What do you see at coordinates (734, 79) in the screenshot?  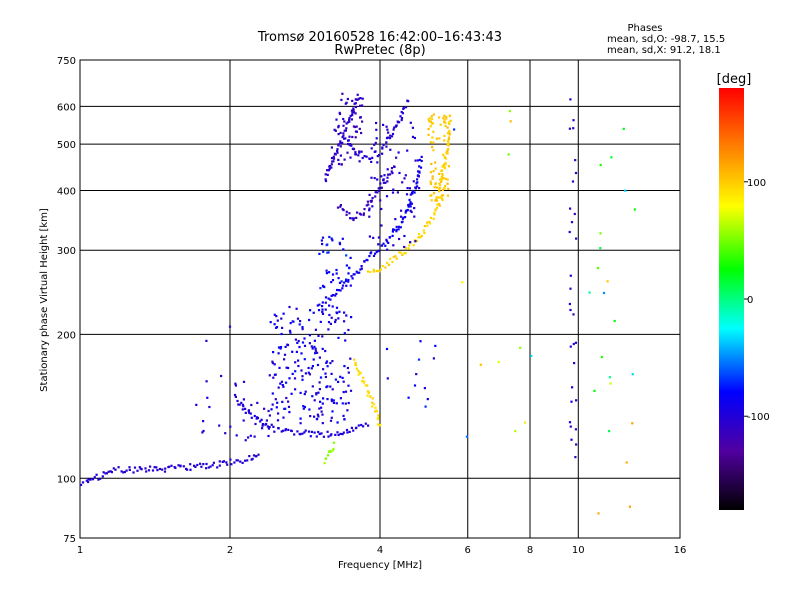 I see `colorbar-label: [deg]` at bounding box center [734, 79].